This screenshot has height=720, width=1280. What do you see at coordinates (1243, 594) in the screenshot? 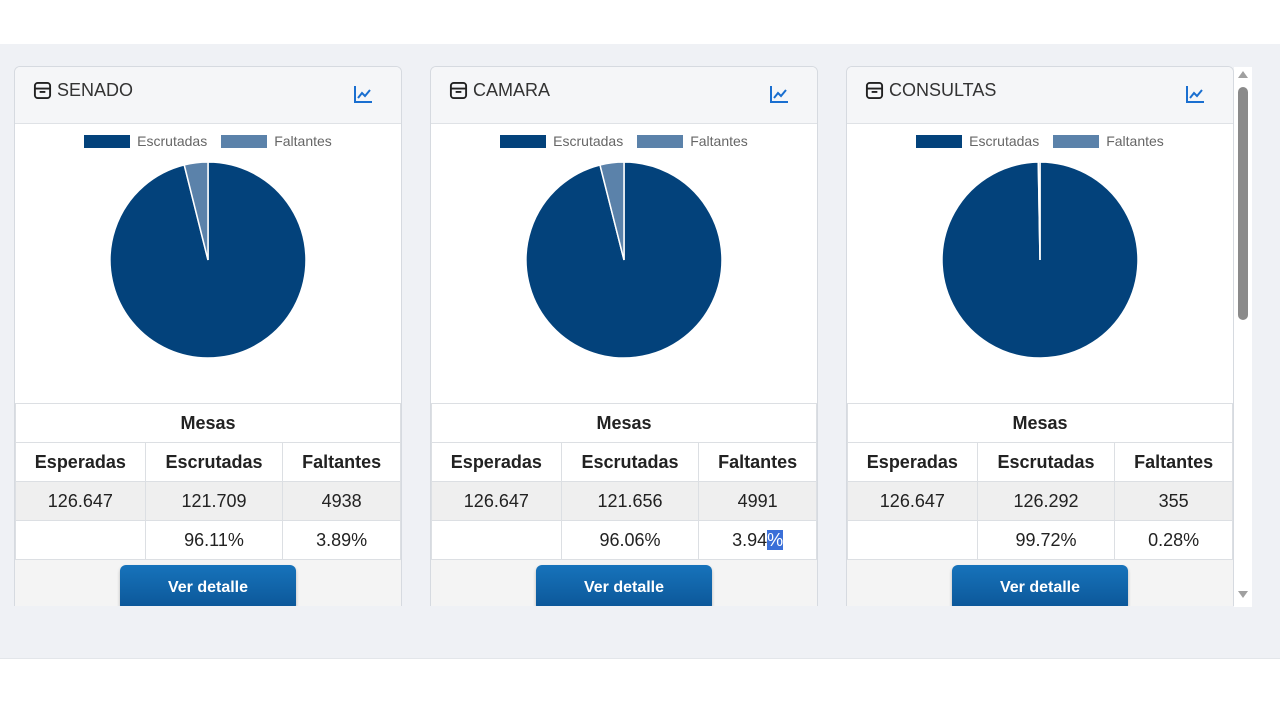
I see `scroll-down-arrow-icon` at bounding box center [1243, 594].